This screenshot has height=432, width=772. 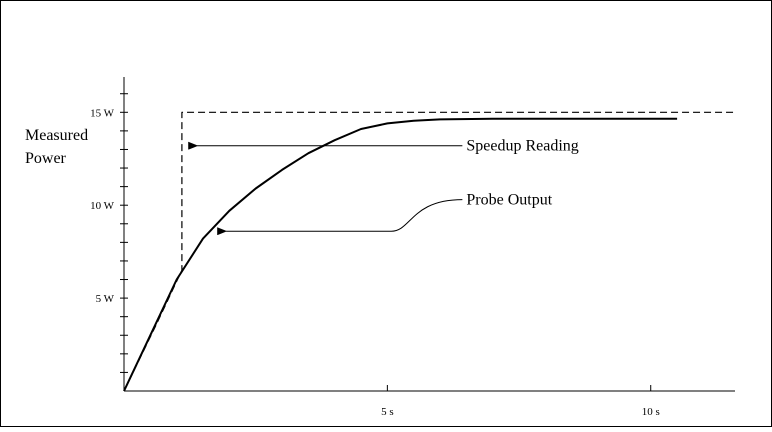 What do you see at coordinates (520, 401) in the screenshot?
I see `x-ticks: 5 s 10 s` at bounding box center [520, 401].